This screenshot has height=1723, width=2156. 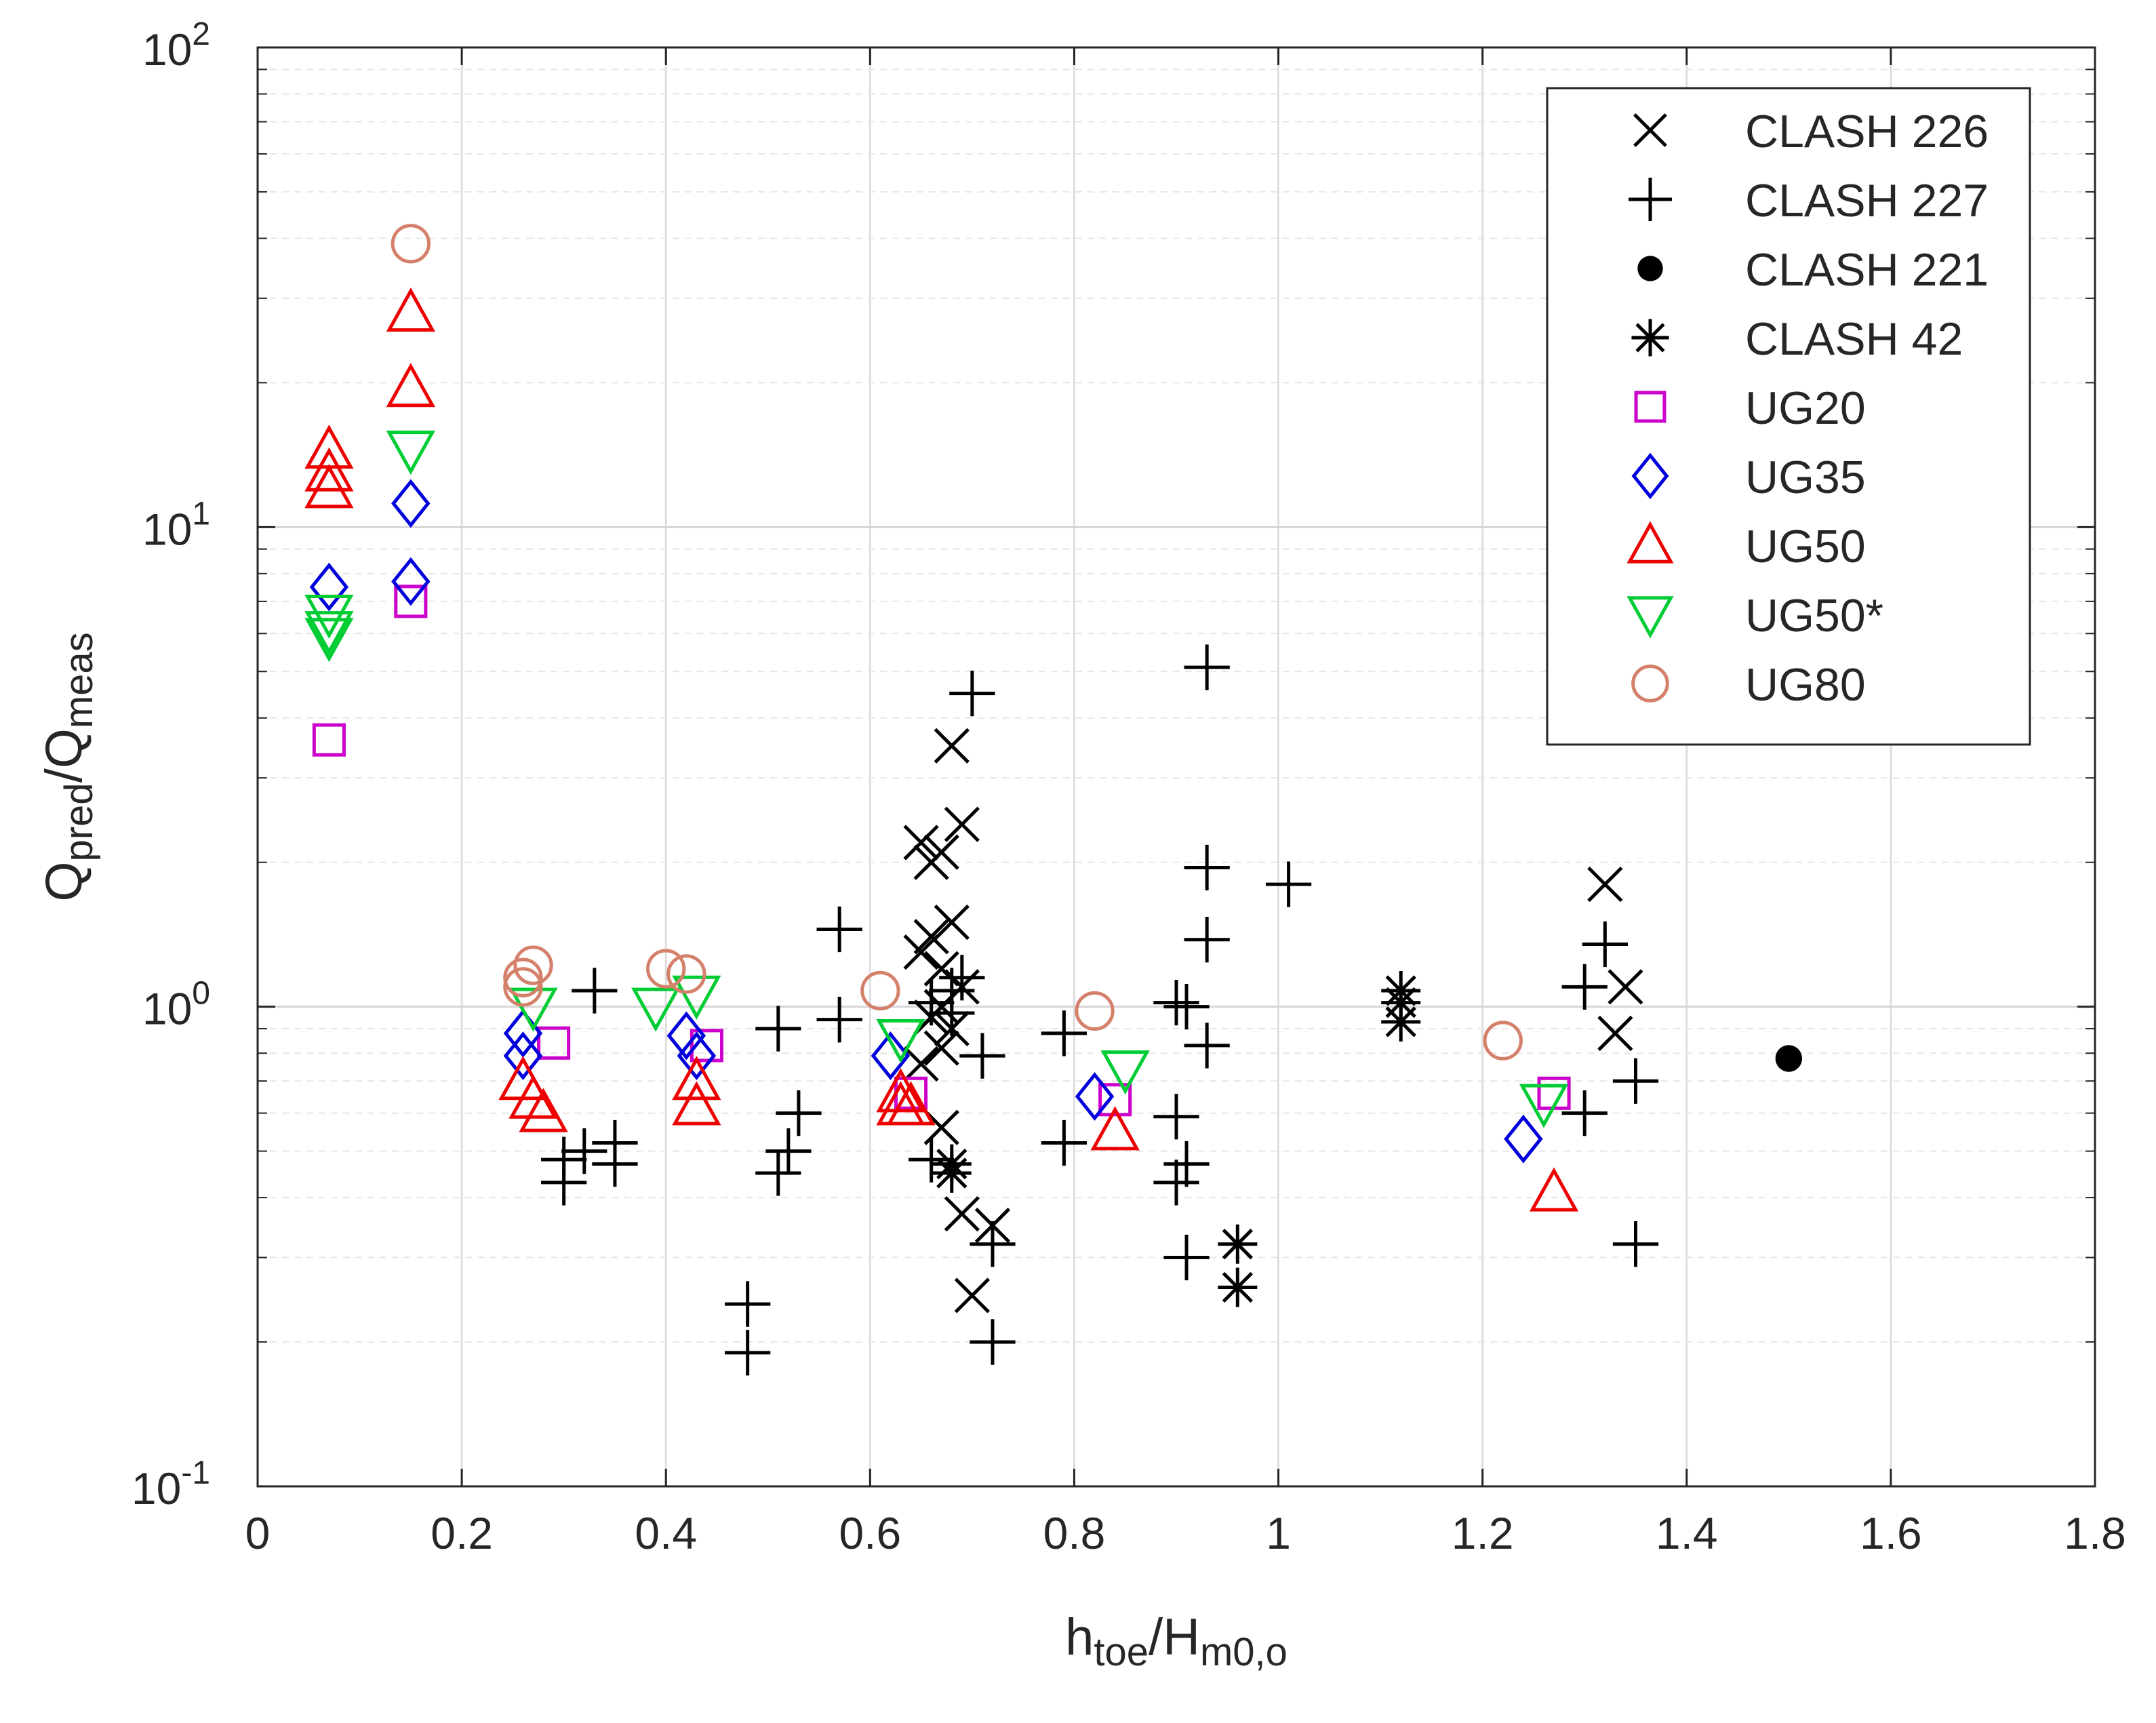 What do you see at coordinates (1074, 1533) in the screenshot?
I see `x-tick-label: 0.8` at bounding box center [1074, 1533].